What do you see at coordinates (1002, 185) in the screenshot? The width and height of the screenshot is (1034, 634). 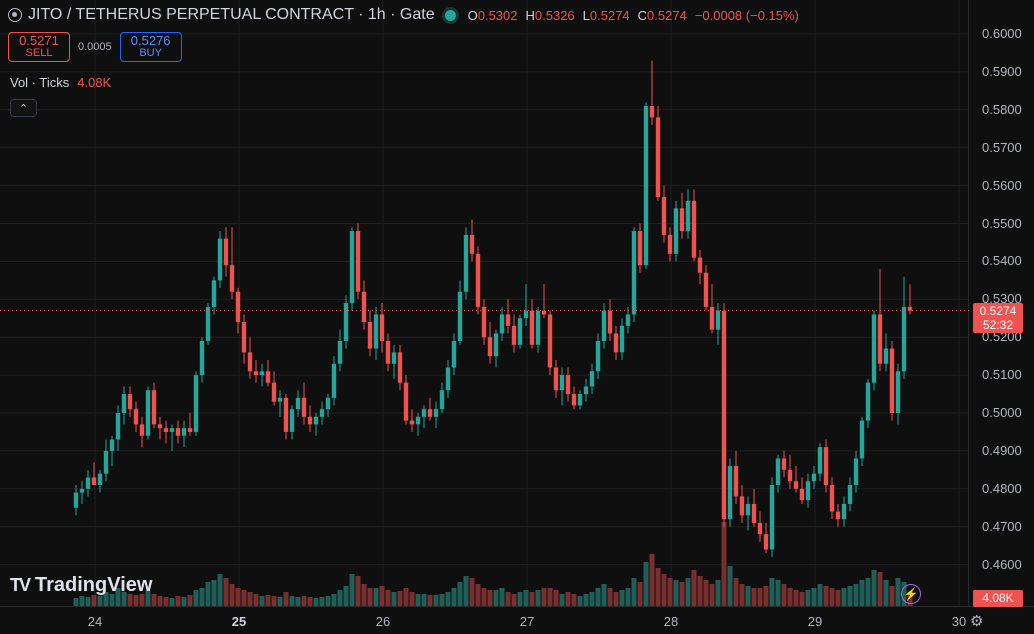 I see `price-tick-label: 0.5600` at bounding box center [1002, 185].